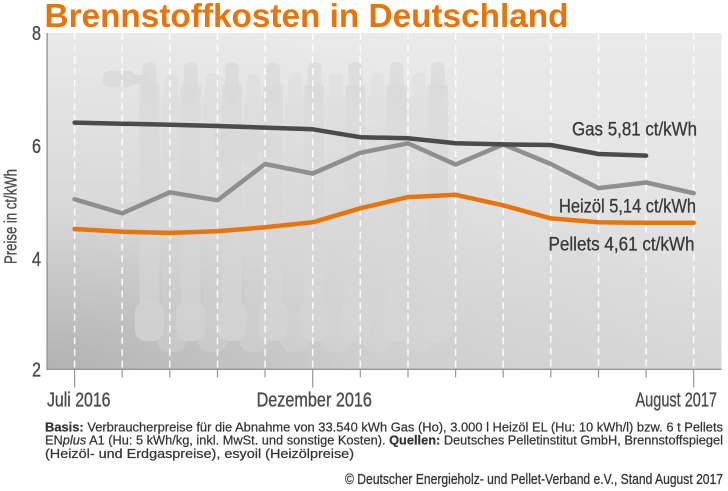  I want to click on svg-text: August 2017, so click(677, 399).